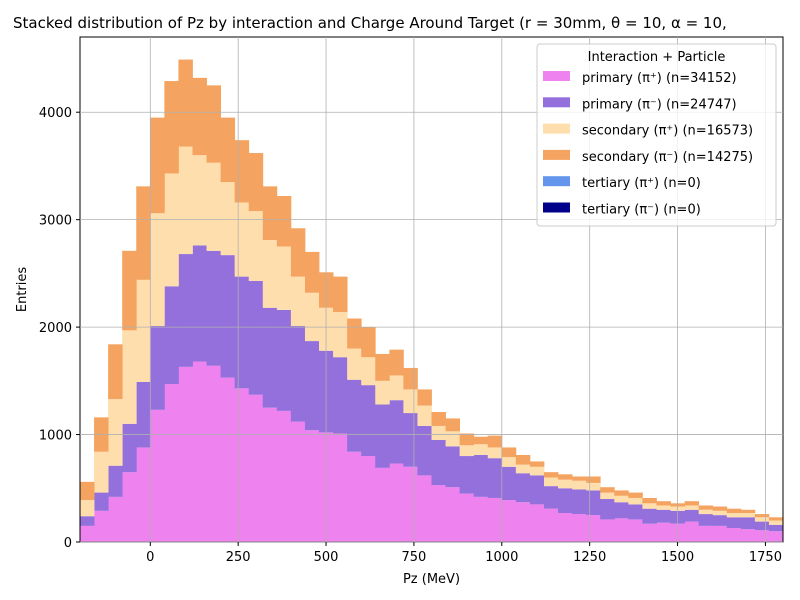  What do you see at coordinates (326, 557) in the screenshot?
I see `x-tick-label: 500` at bounding box center [326, 557].